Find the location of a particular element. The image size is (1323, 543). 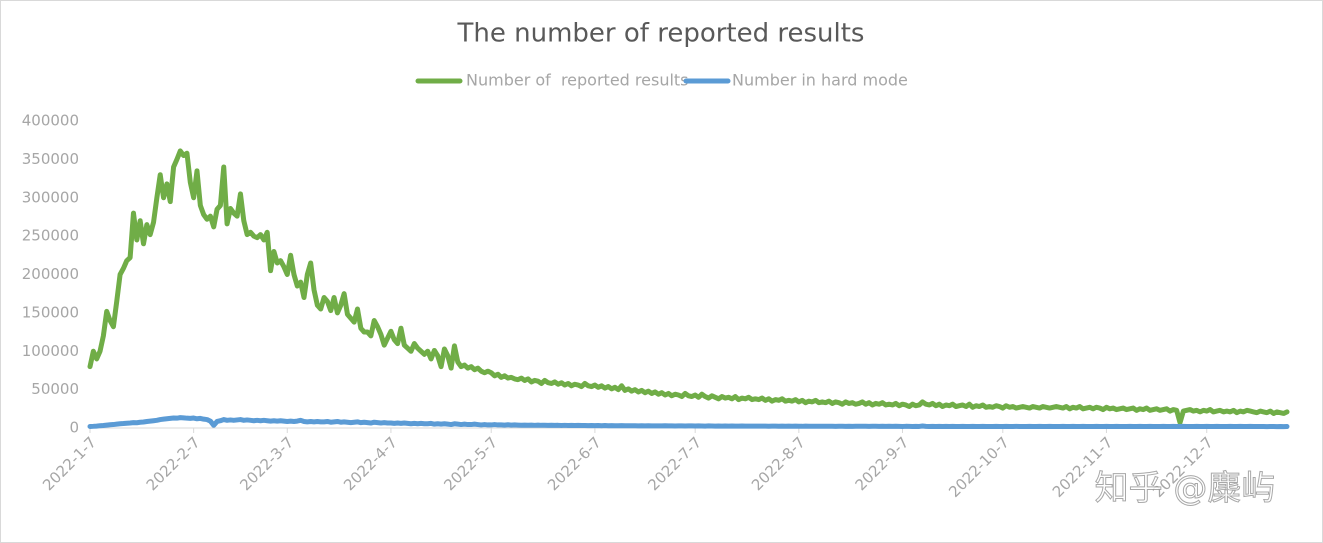

y-tick-label: 400000 is located at coordinates (50, 121).